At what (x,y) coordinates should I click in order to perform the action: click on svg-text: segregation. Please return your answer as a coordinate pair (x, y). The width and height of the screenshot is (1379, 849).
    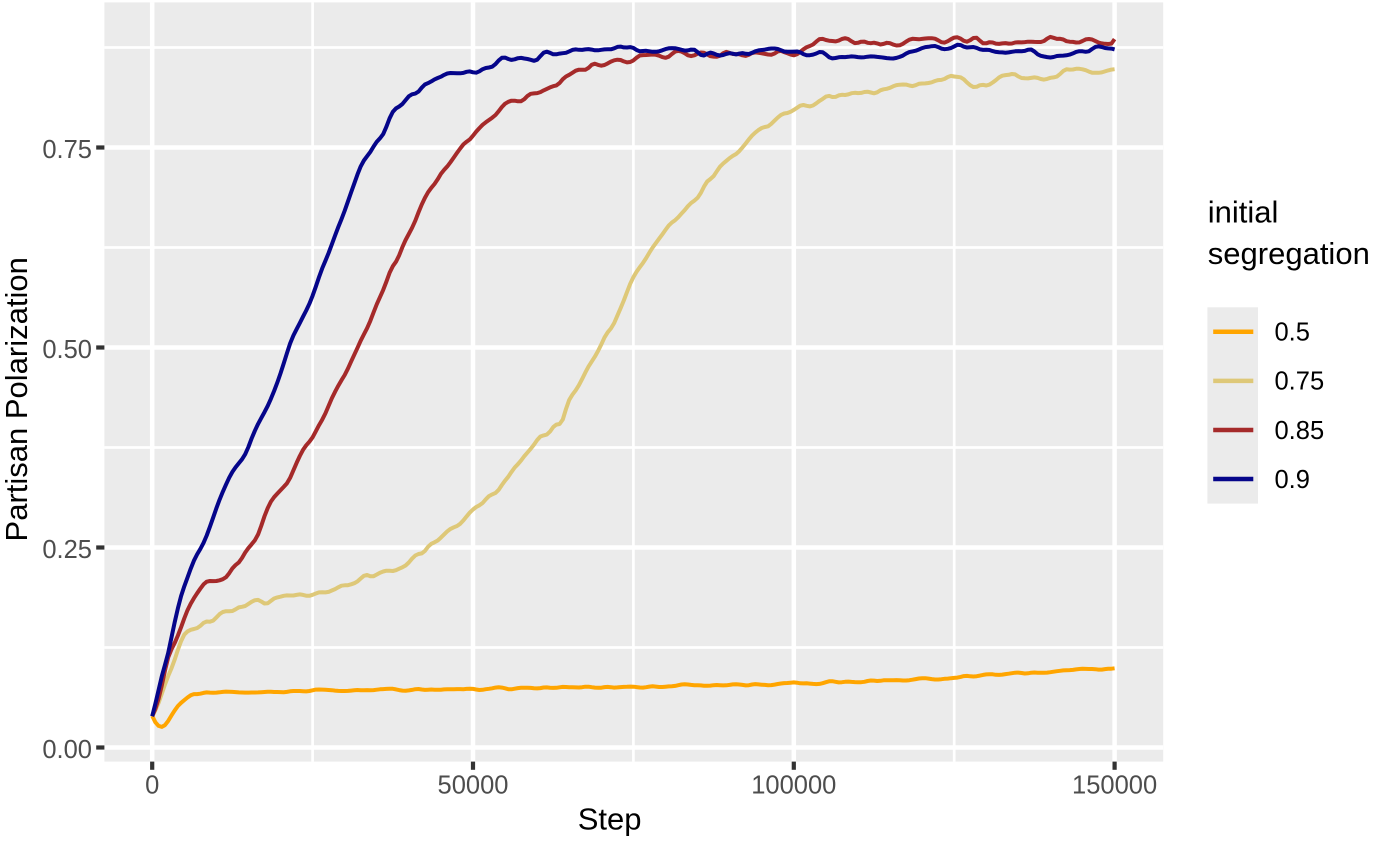
    Looking at the image, I should click on (1289, 253).